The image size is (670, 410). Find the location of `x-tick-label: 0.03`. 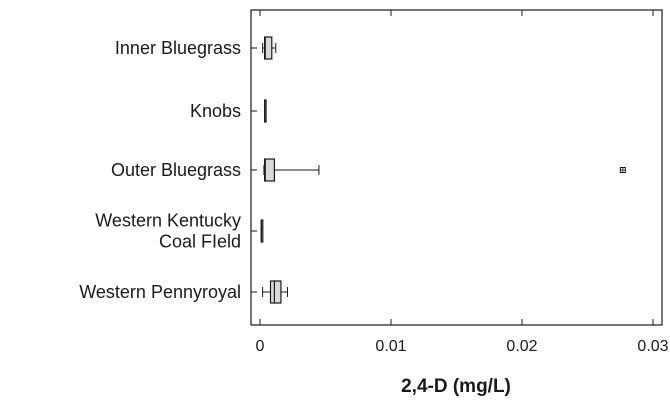

x-tick-label: 0.03 is located at coordinates (652, 346).